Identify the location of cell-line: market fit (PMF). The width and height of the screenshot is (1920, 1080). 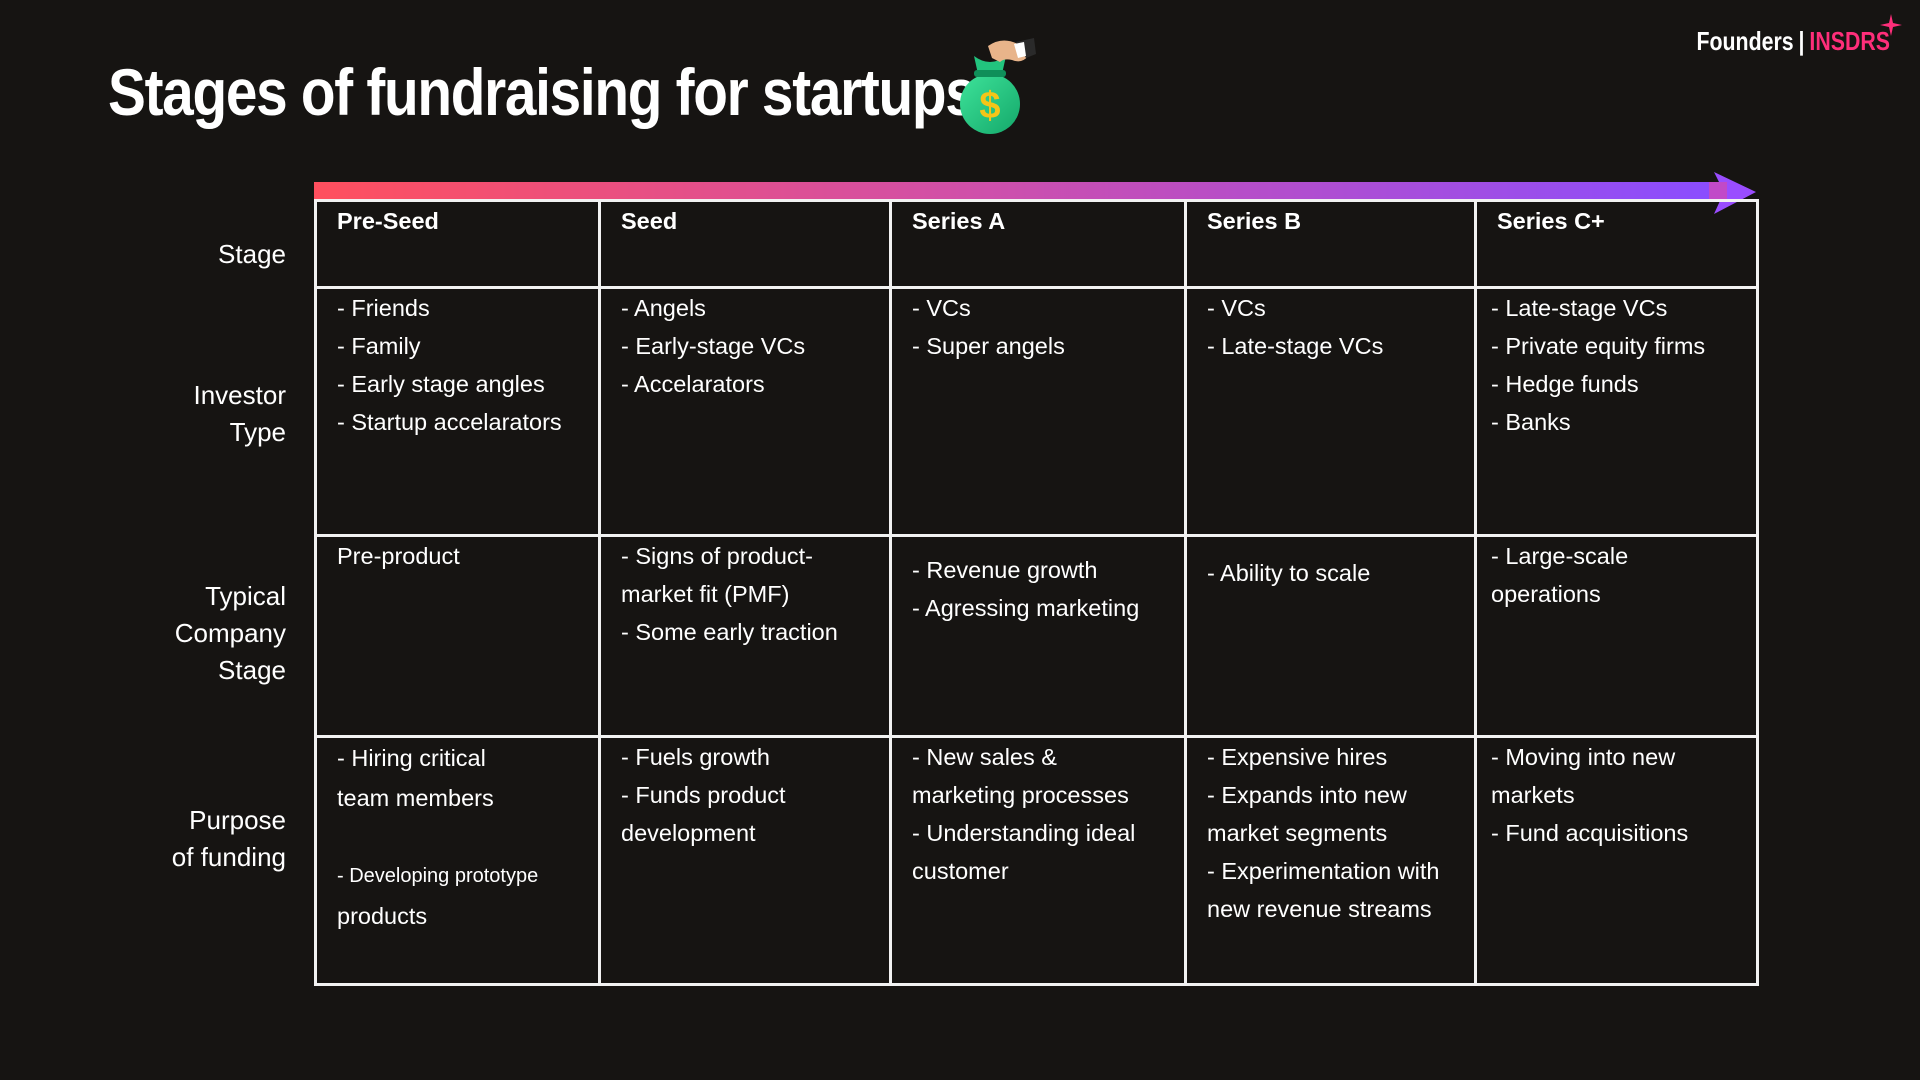
(705, 594).